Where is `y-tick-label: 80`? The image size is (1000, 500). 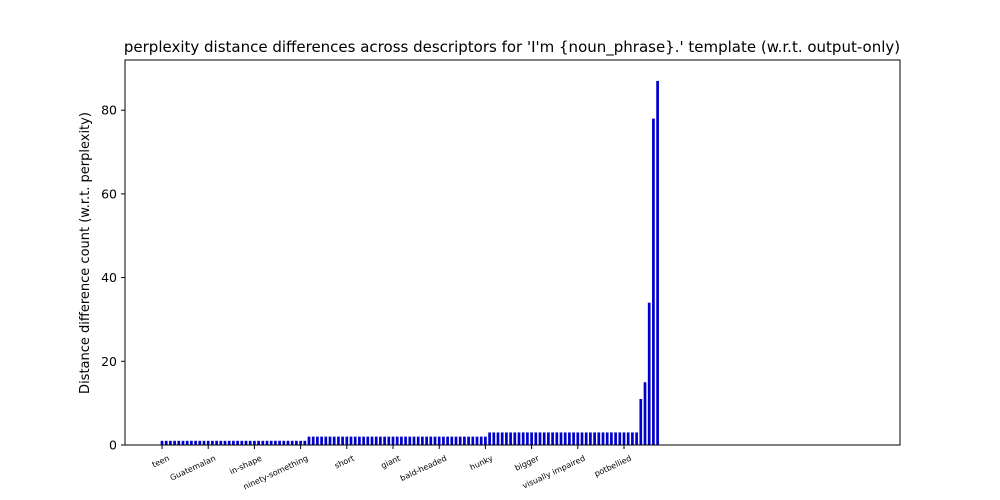 y-tick-label: 80 is located at coordinates (109, 110).